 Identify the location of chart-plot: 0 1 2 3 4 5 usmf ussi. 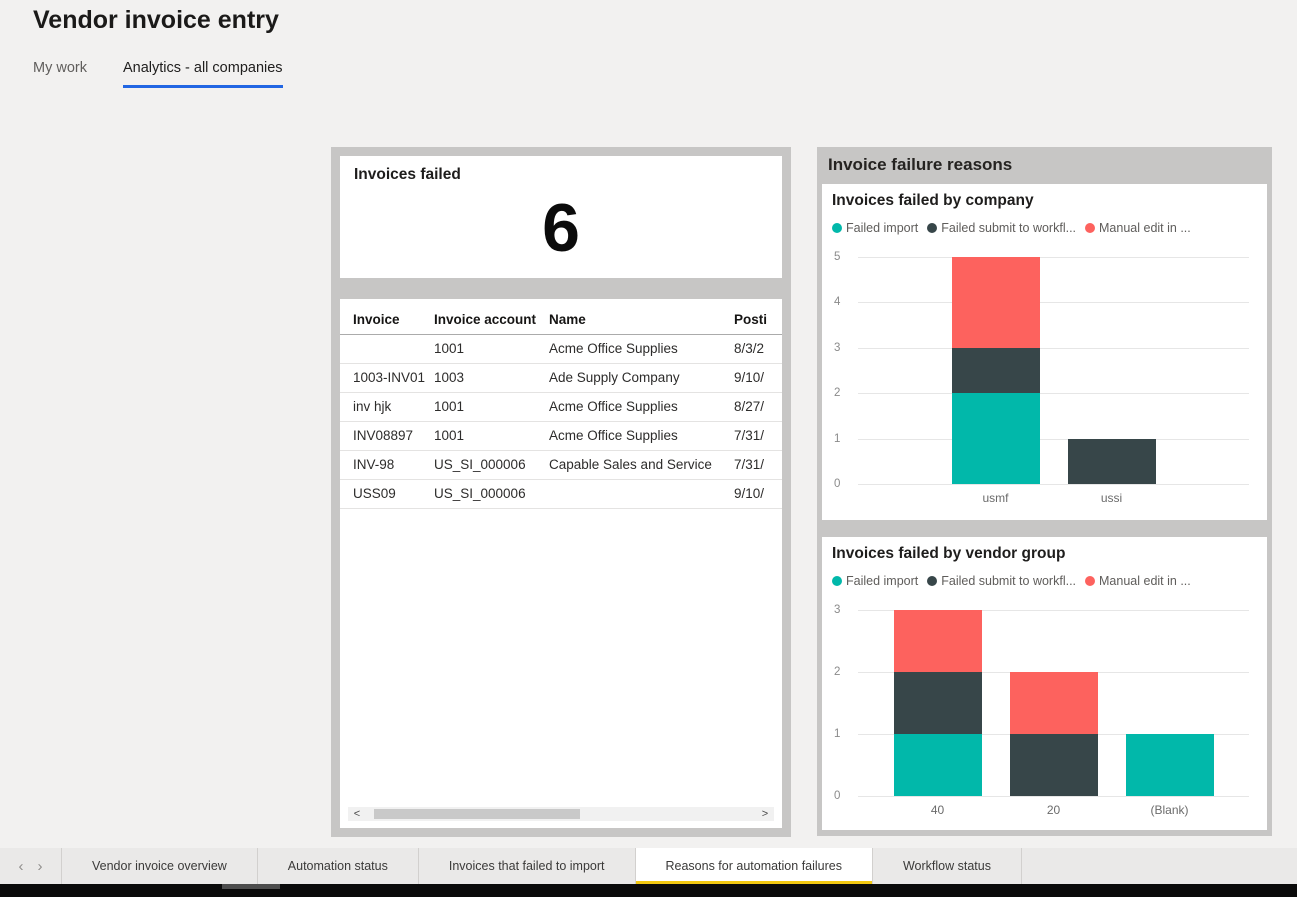
(1041, 378).